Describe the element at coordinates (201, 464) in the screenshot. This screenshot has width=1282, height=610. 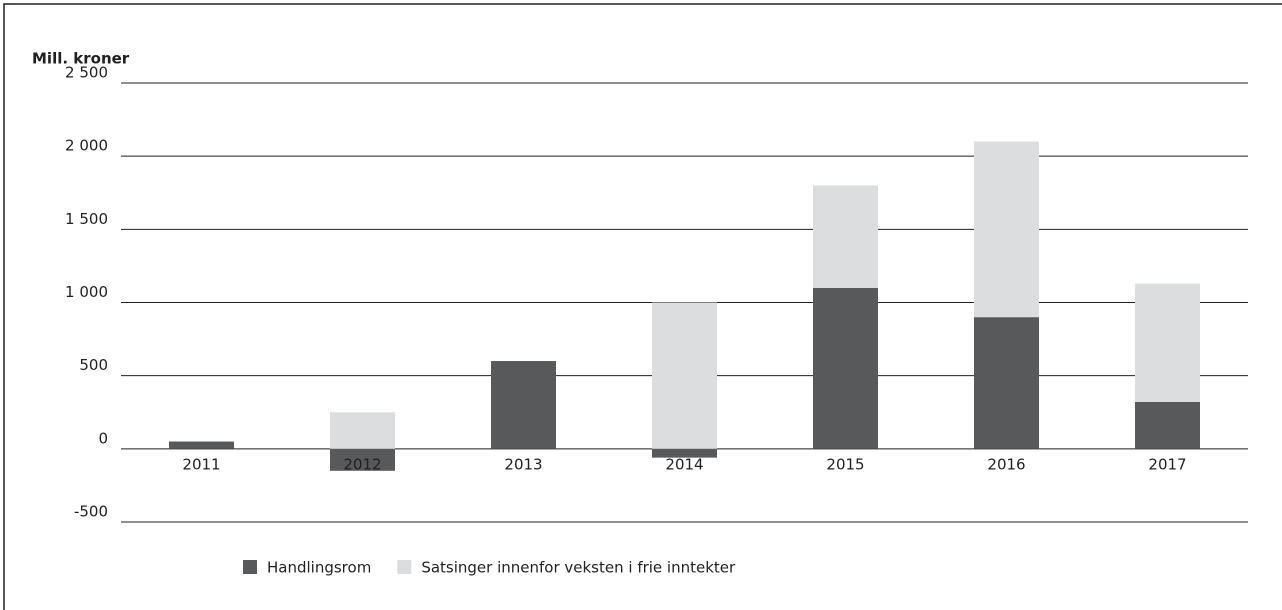
I see `x-tick-label: 2011` at that location.